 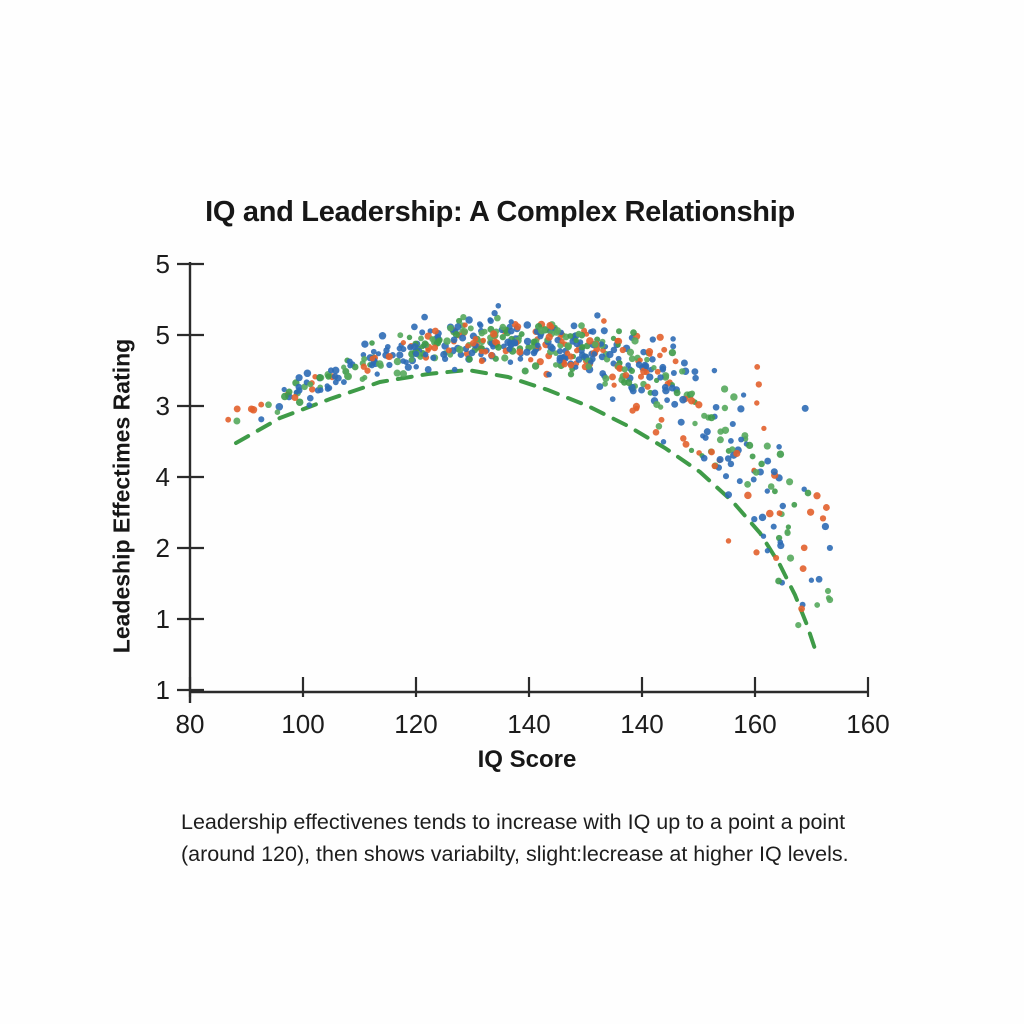 What do you see at coordinates (754, 724) in the screenshot?
I see `x-tick-label: 160` at bounding box center [754, 724].